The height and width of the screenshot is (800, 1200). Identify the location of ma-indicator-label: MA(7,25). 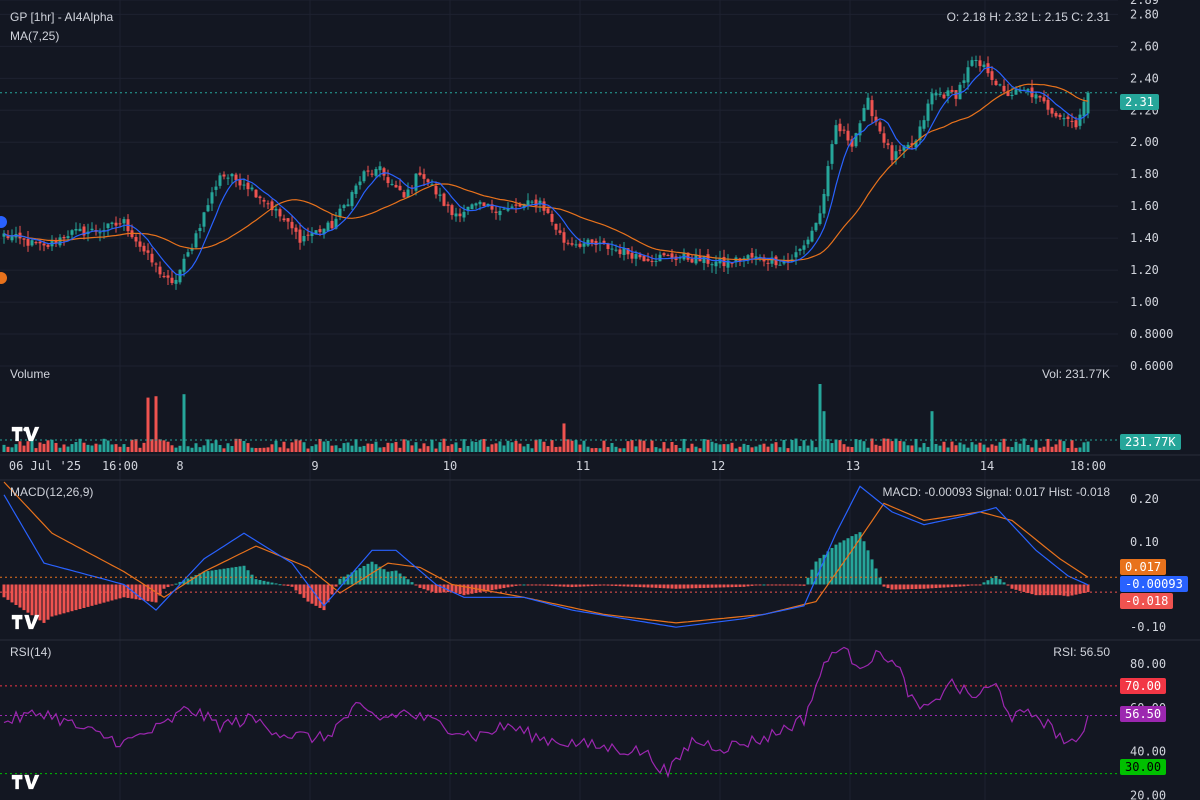
(35, 36).